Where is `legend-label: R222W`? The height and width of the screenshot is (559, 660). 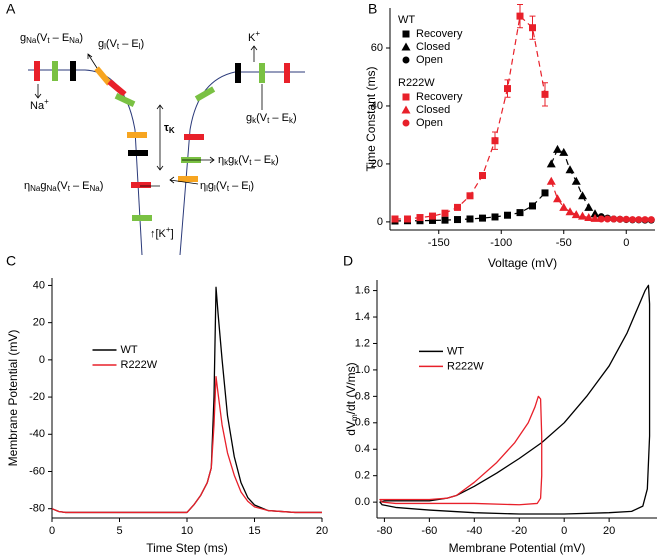 legend-label: R222W is located at coordinates (139, 365).